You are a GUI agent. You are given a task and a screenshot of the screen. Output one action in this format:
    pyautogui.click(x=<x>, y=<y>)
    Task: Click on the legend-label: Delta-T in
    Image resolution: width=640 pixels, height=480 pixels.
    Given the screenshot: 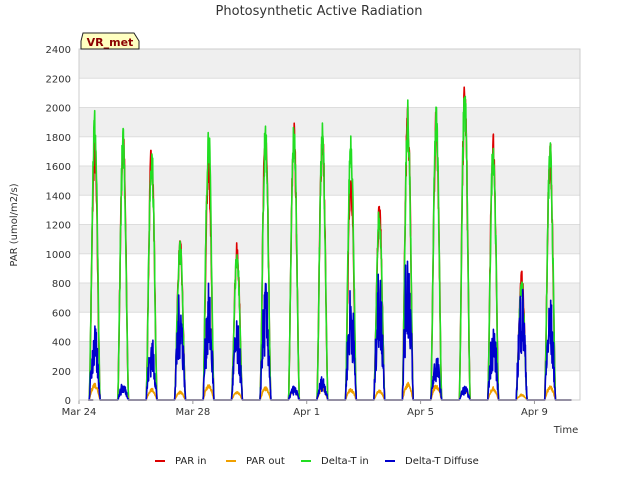 What is the action you would take?
    pyautogui.click(x=345, y=461)
    